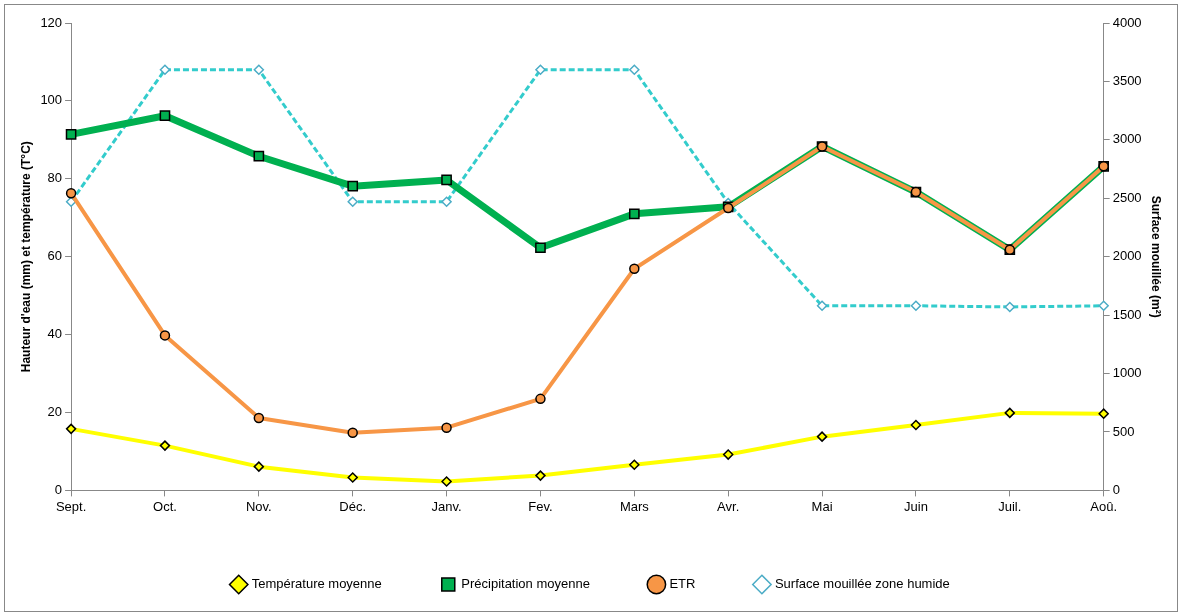  What do you see at coordinates (258, 506) in the screenshot?
I see `x-tick-label: Nov.` at bounding box center [258, 506].